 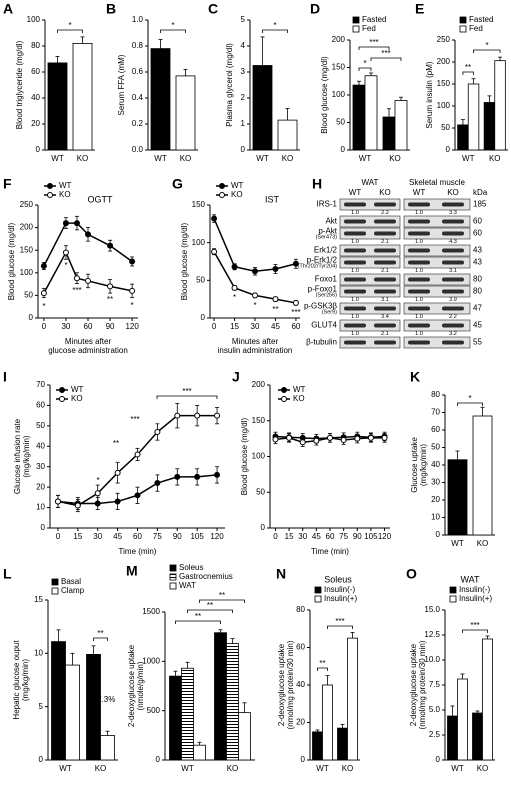 I want to click on chart-title: Soleus, so click(x=338, y=579).